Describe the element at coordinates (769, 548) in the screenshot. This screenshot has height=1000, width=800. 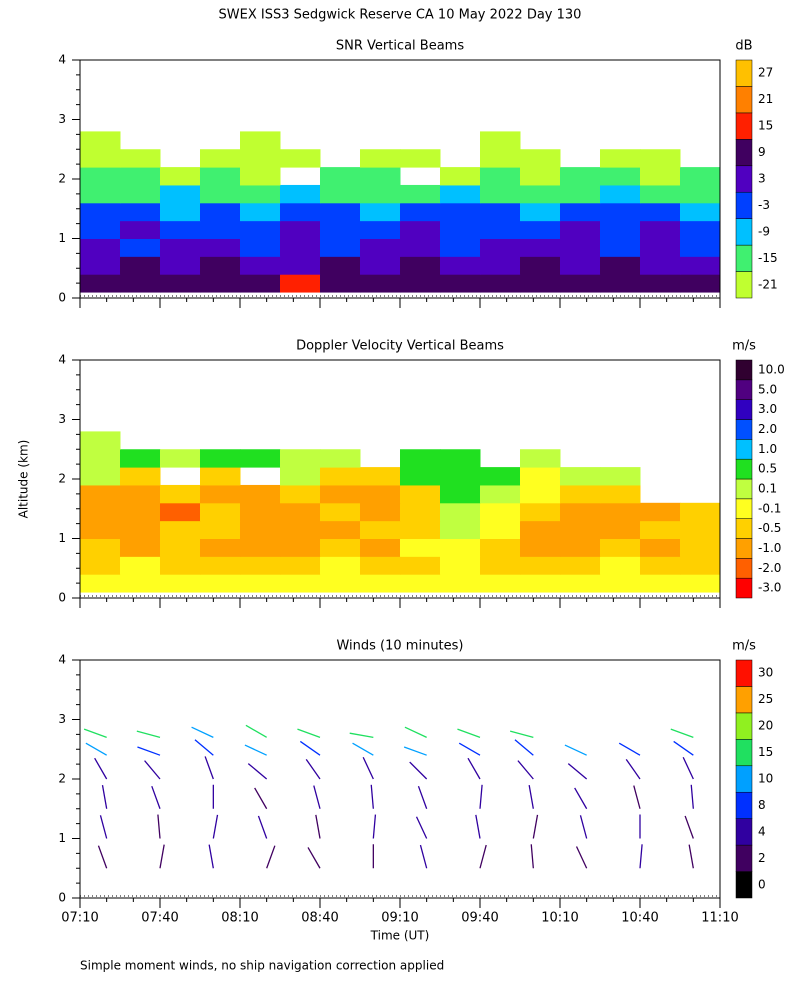
I see `colorbar-label: -1.0` at that location.